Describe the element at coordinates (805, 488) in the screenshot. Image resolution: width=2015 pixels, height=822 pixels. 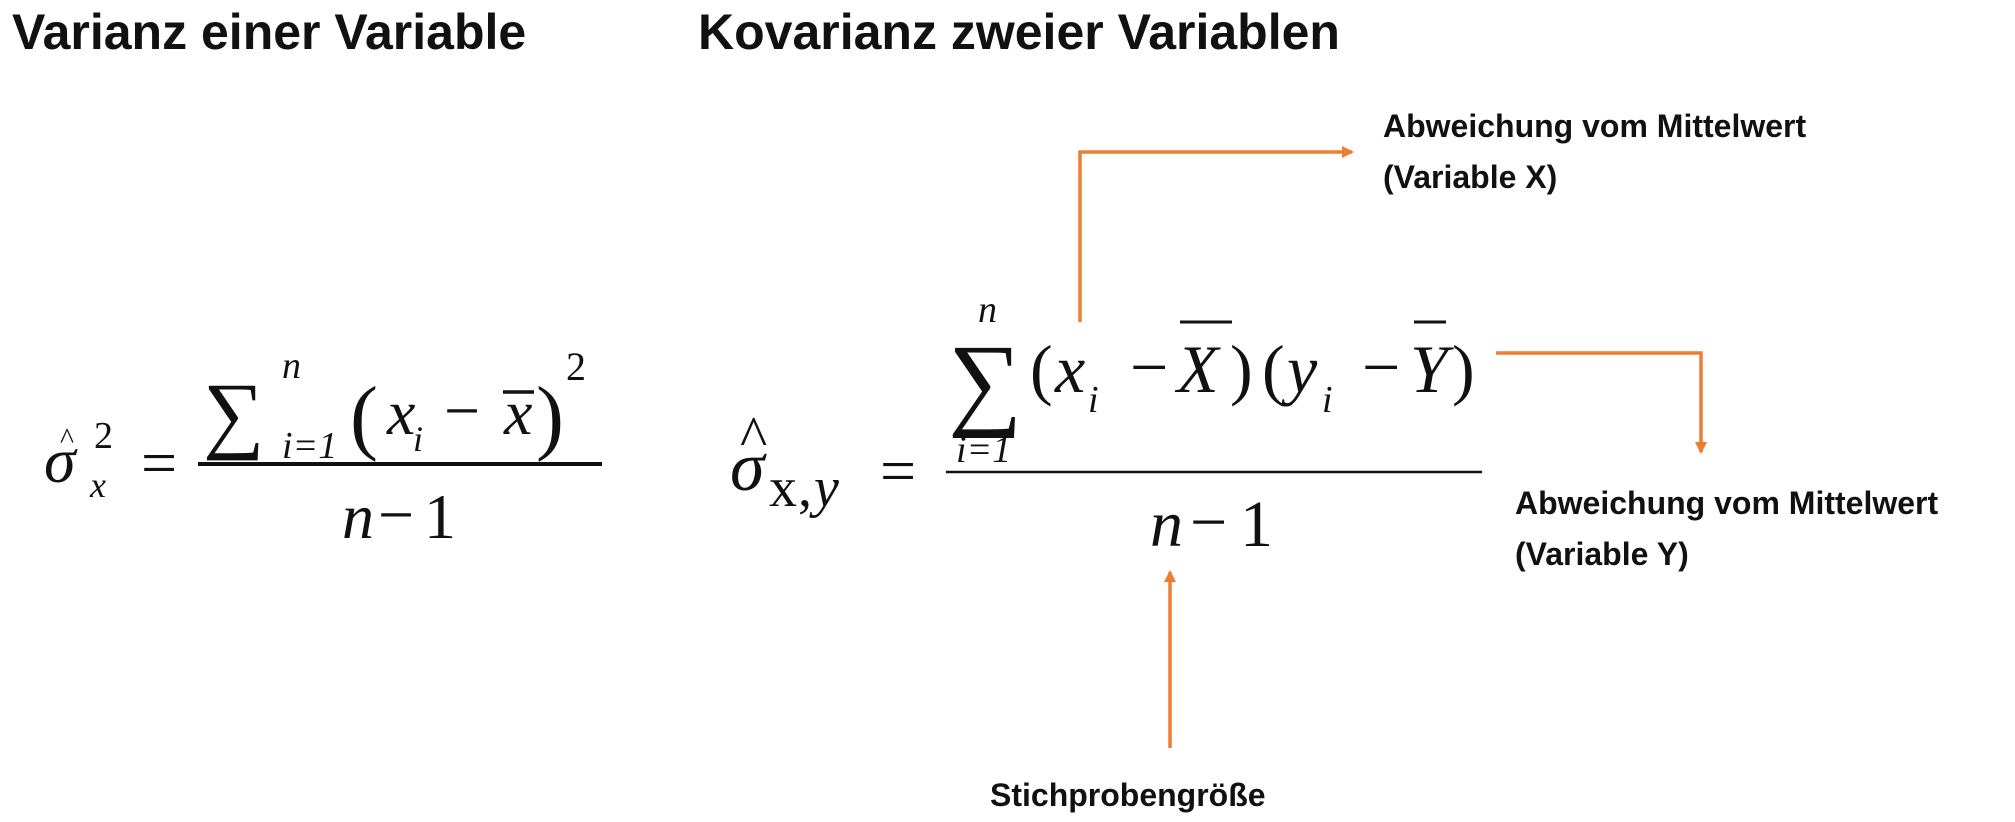
I see `covariance-sub-comma: ,` at that location.